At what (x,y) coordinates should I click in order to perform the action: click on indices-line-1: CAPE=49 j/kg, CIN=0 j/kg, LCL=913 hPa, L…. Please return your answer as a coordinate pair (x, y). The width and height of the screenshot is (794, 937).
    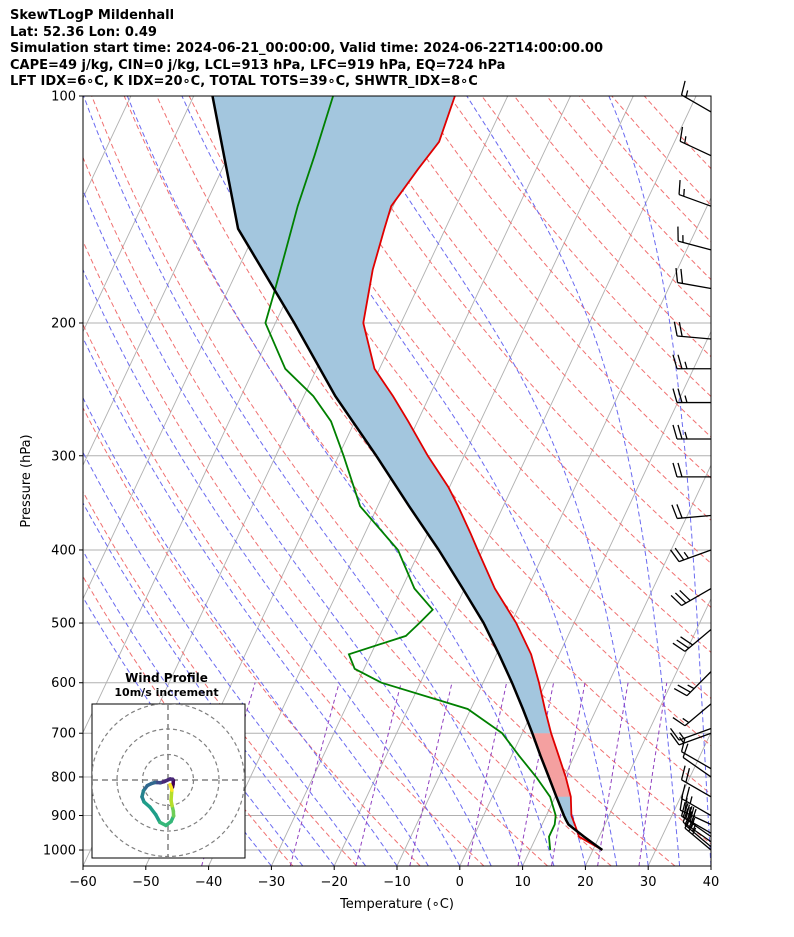
    Looking at the image, I should click on (258, 65).